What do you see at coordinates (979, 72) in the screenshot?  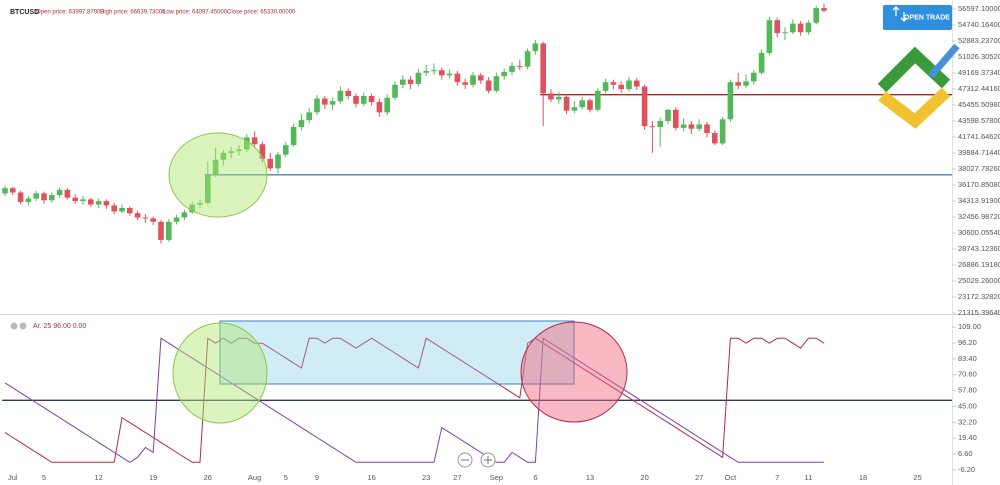 I see `y-tick-label: 49169.37340` at bounding box center [979, 72].